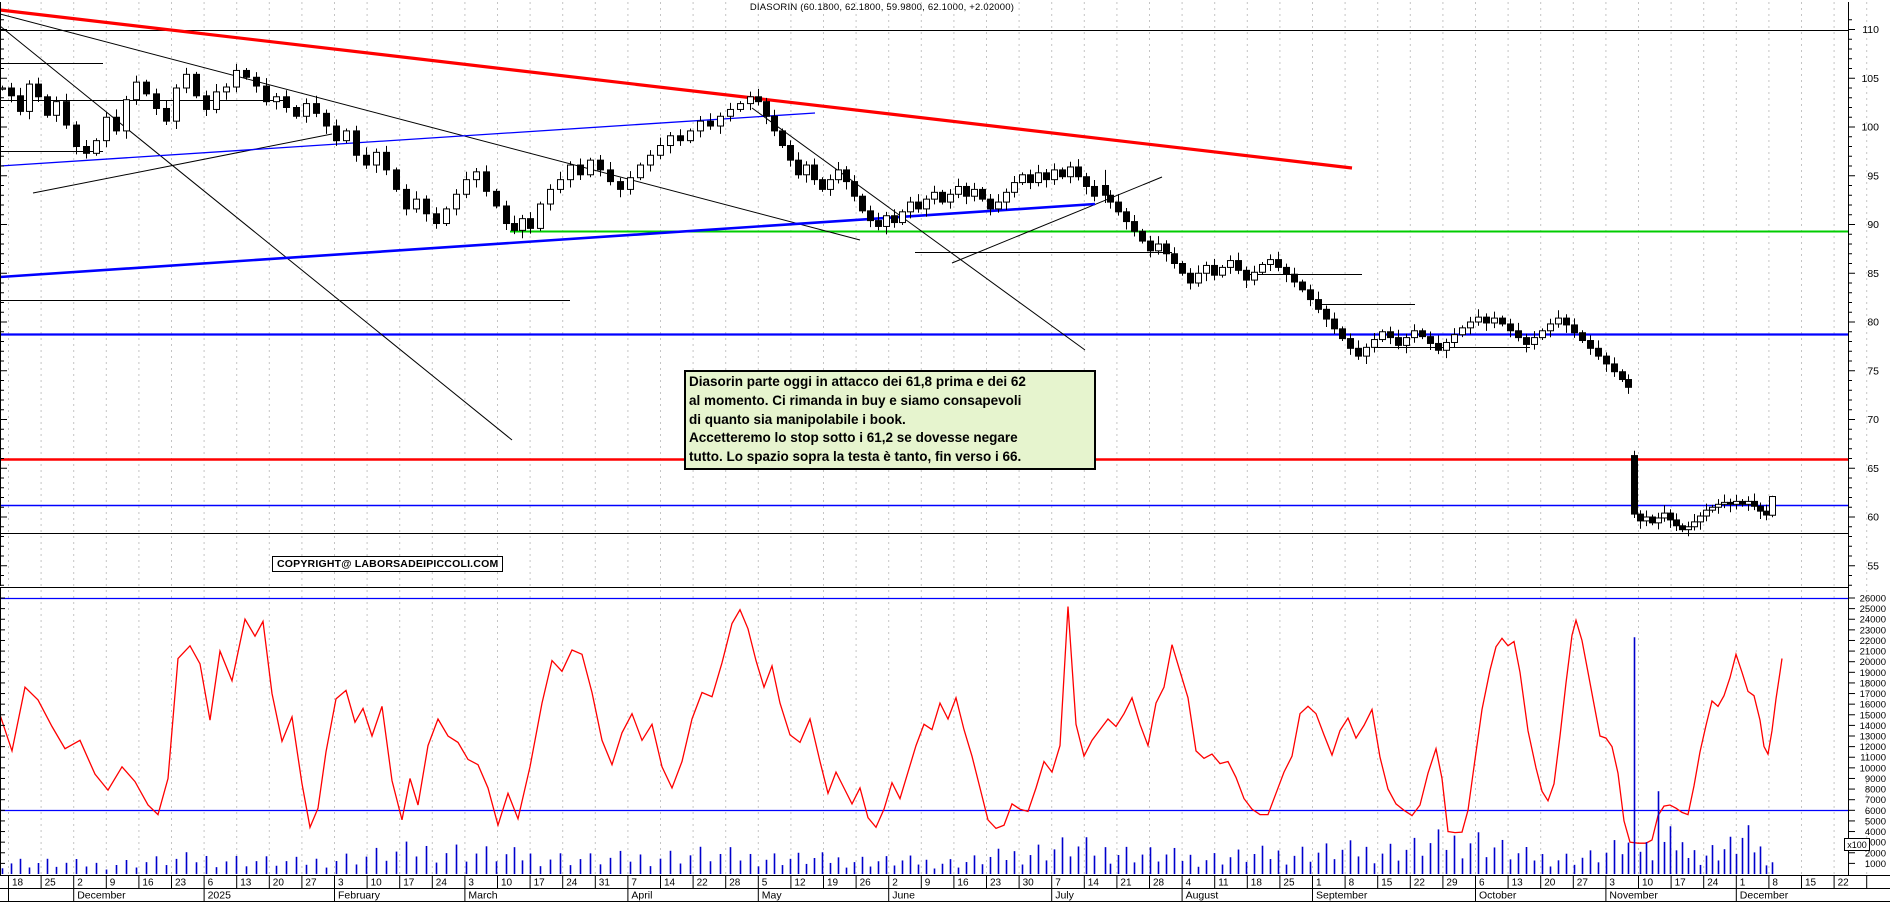 The image size is (1890, 902). I want to click on svg-text: 7000, so click(1875, 800).